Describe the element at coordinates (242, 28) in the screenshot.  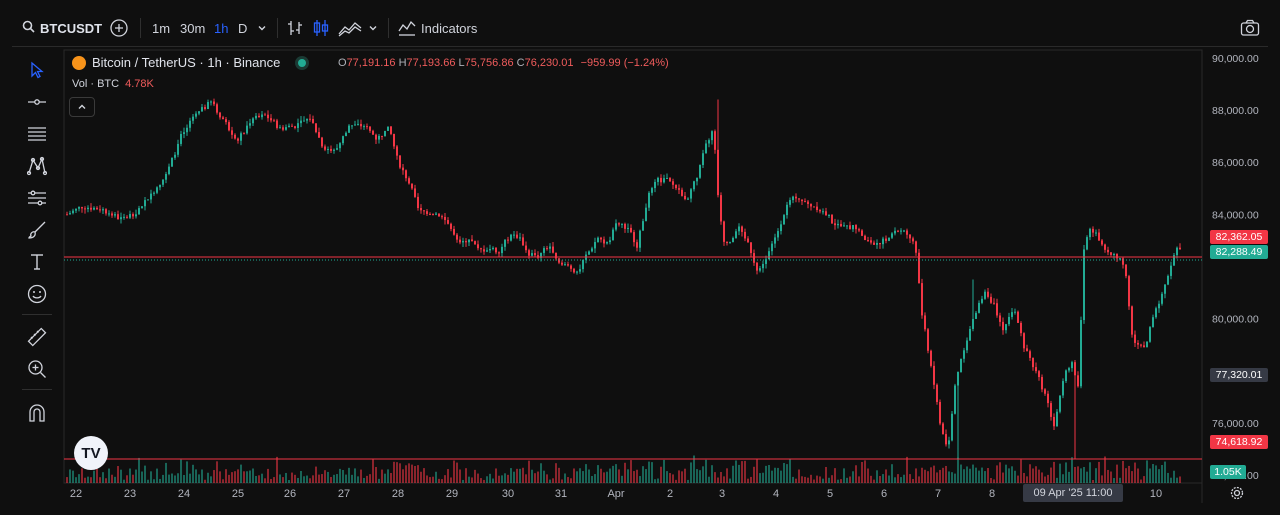
I see `interval-D: D` at that location.